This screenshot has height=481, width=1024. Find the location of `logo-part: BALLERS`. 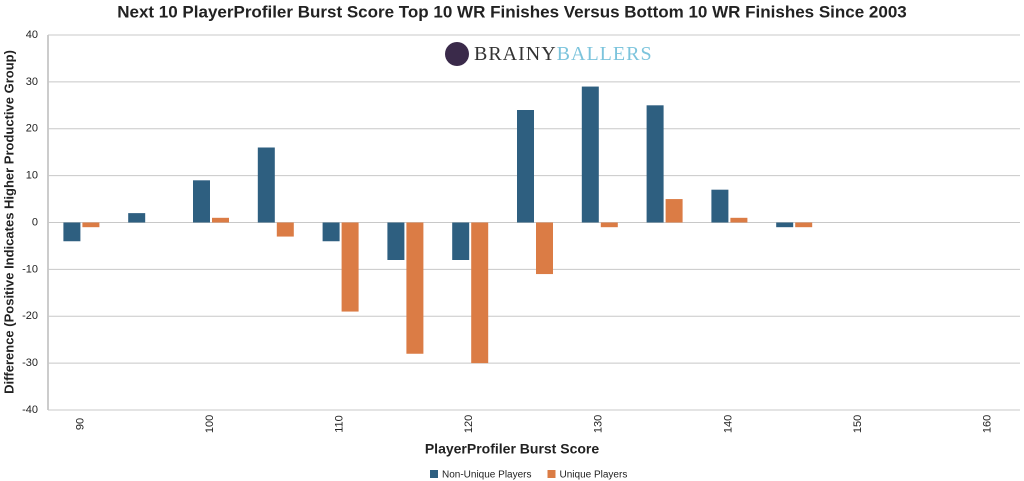

logo-part: BALLERS is located at coordinates (605, 54).